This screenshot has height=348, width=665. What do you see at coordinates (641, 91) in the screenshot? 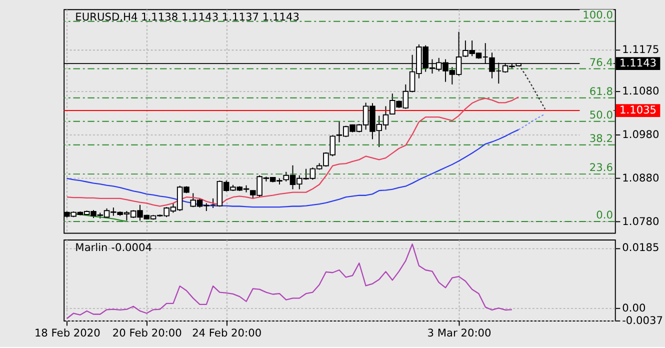
I see `y-tick-label: 1.1080` at bounding box center [641, 91].